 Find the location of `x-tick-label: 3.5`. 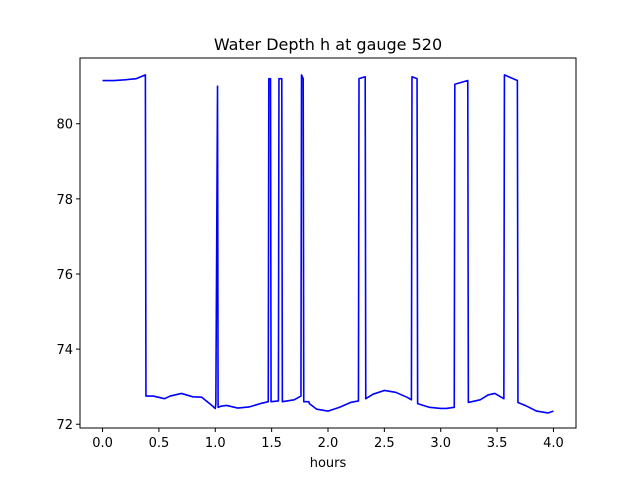

x-tick-label: 3.5 is located at coordinates (497, 443).